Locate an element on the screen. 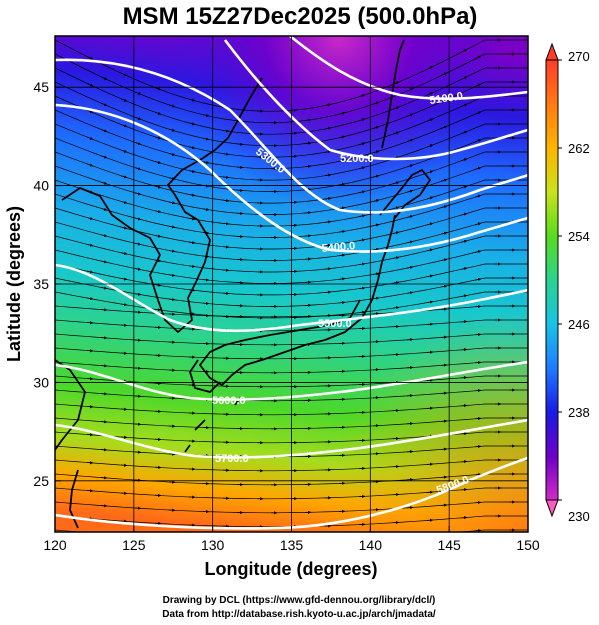 This screenshot has height=625, width=599. colorbar-bar is located at coordinates (552, 280).